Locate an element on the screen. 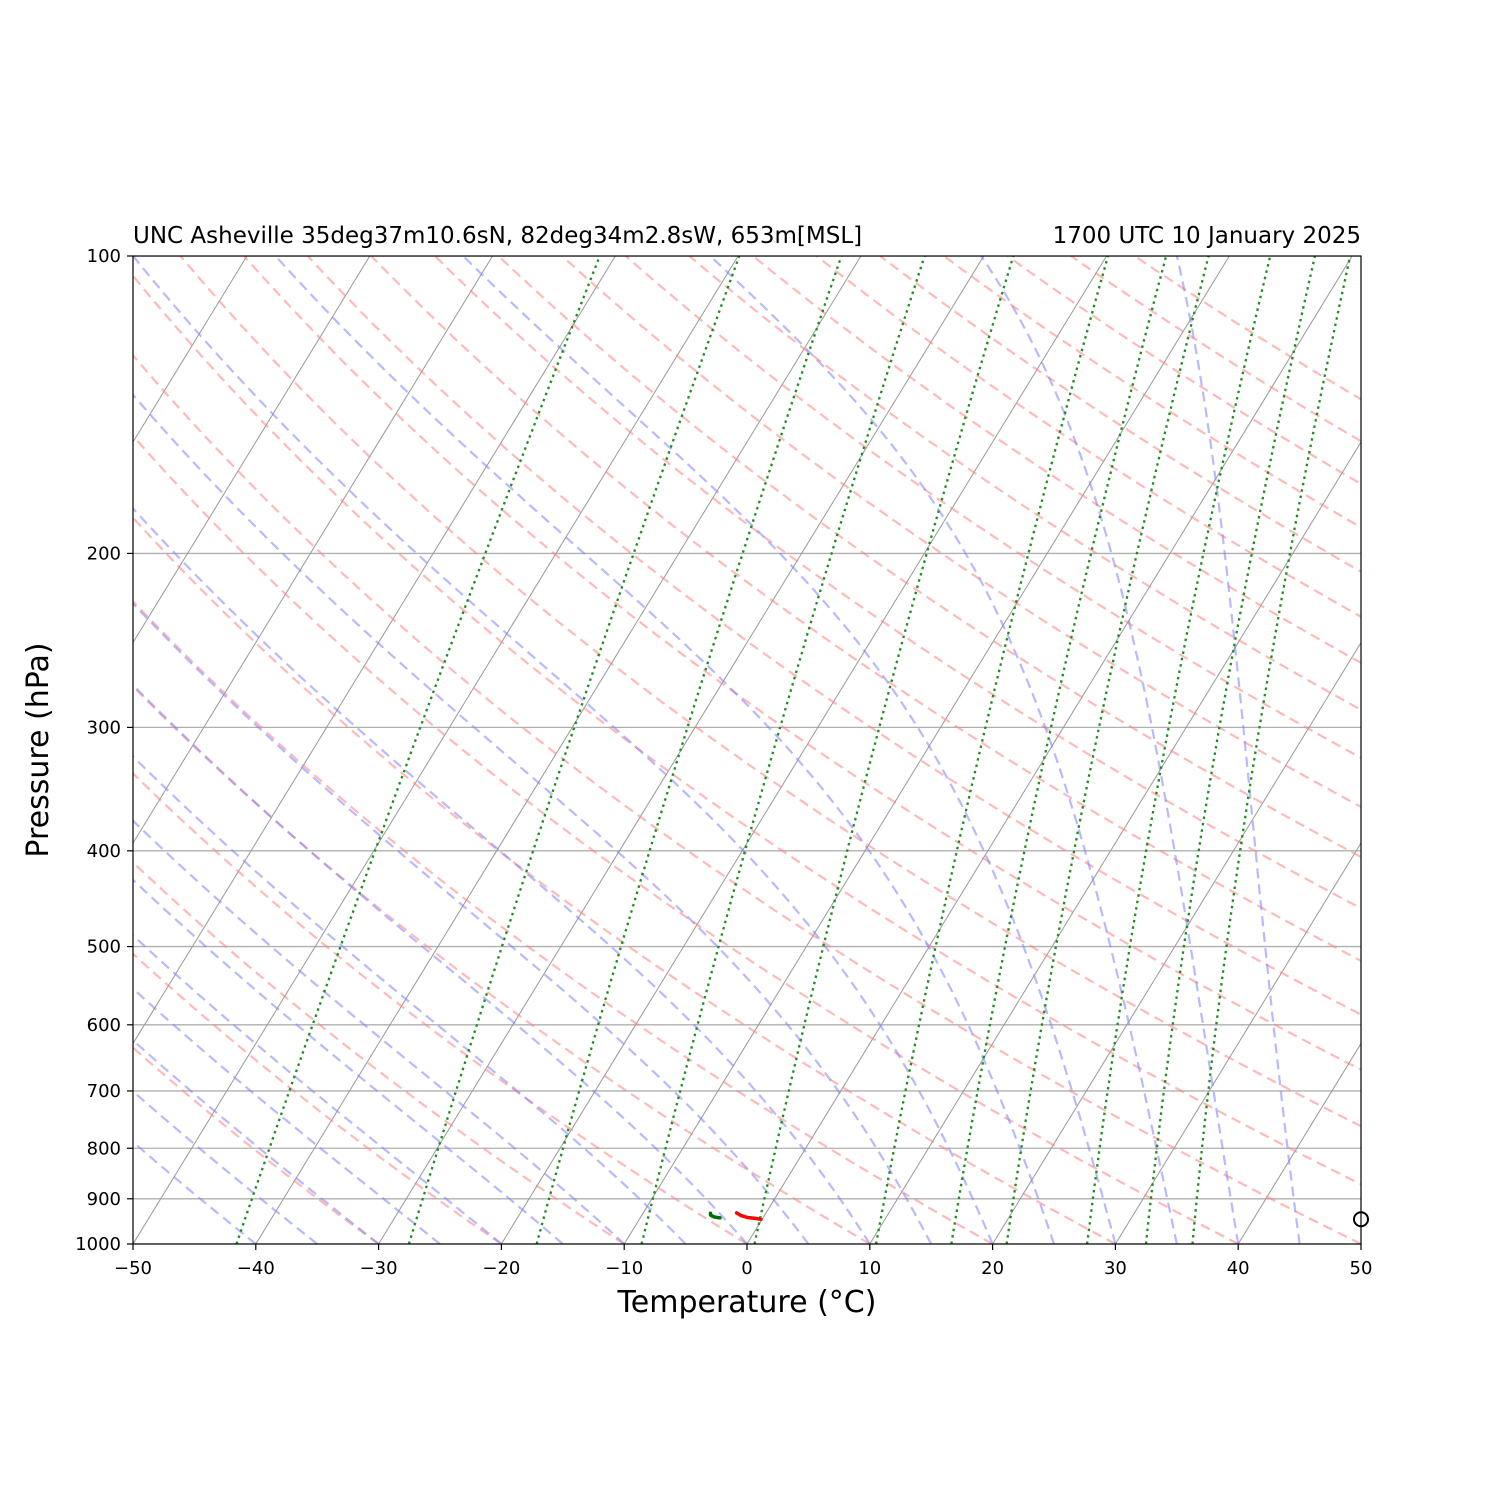 The width and height of the screenshot is (1500, 1500). sounding-traces is located at coordinates (735, 1216).